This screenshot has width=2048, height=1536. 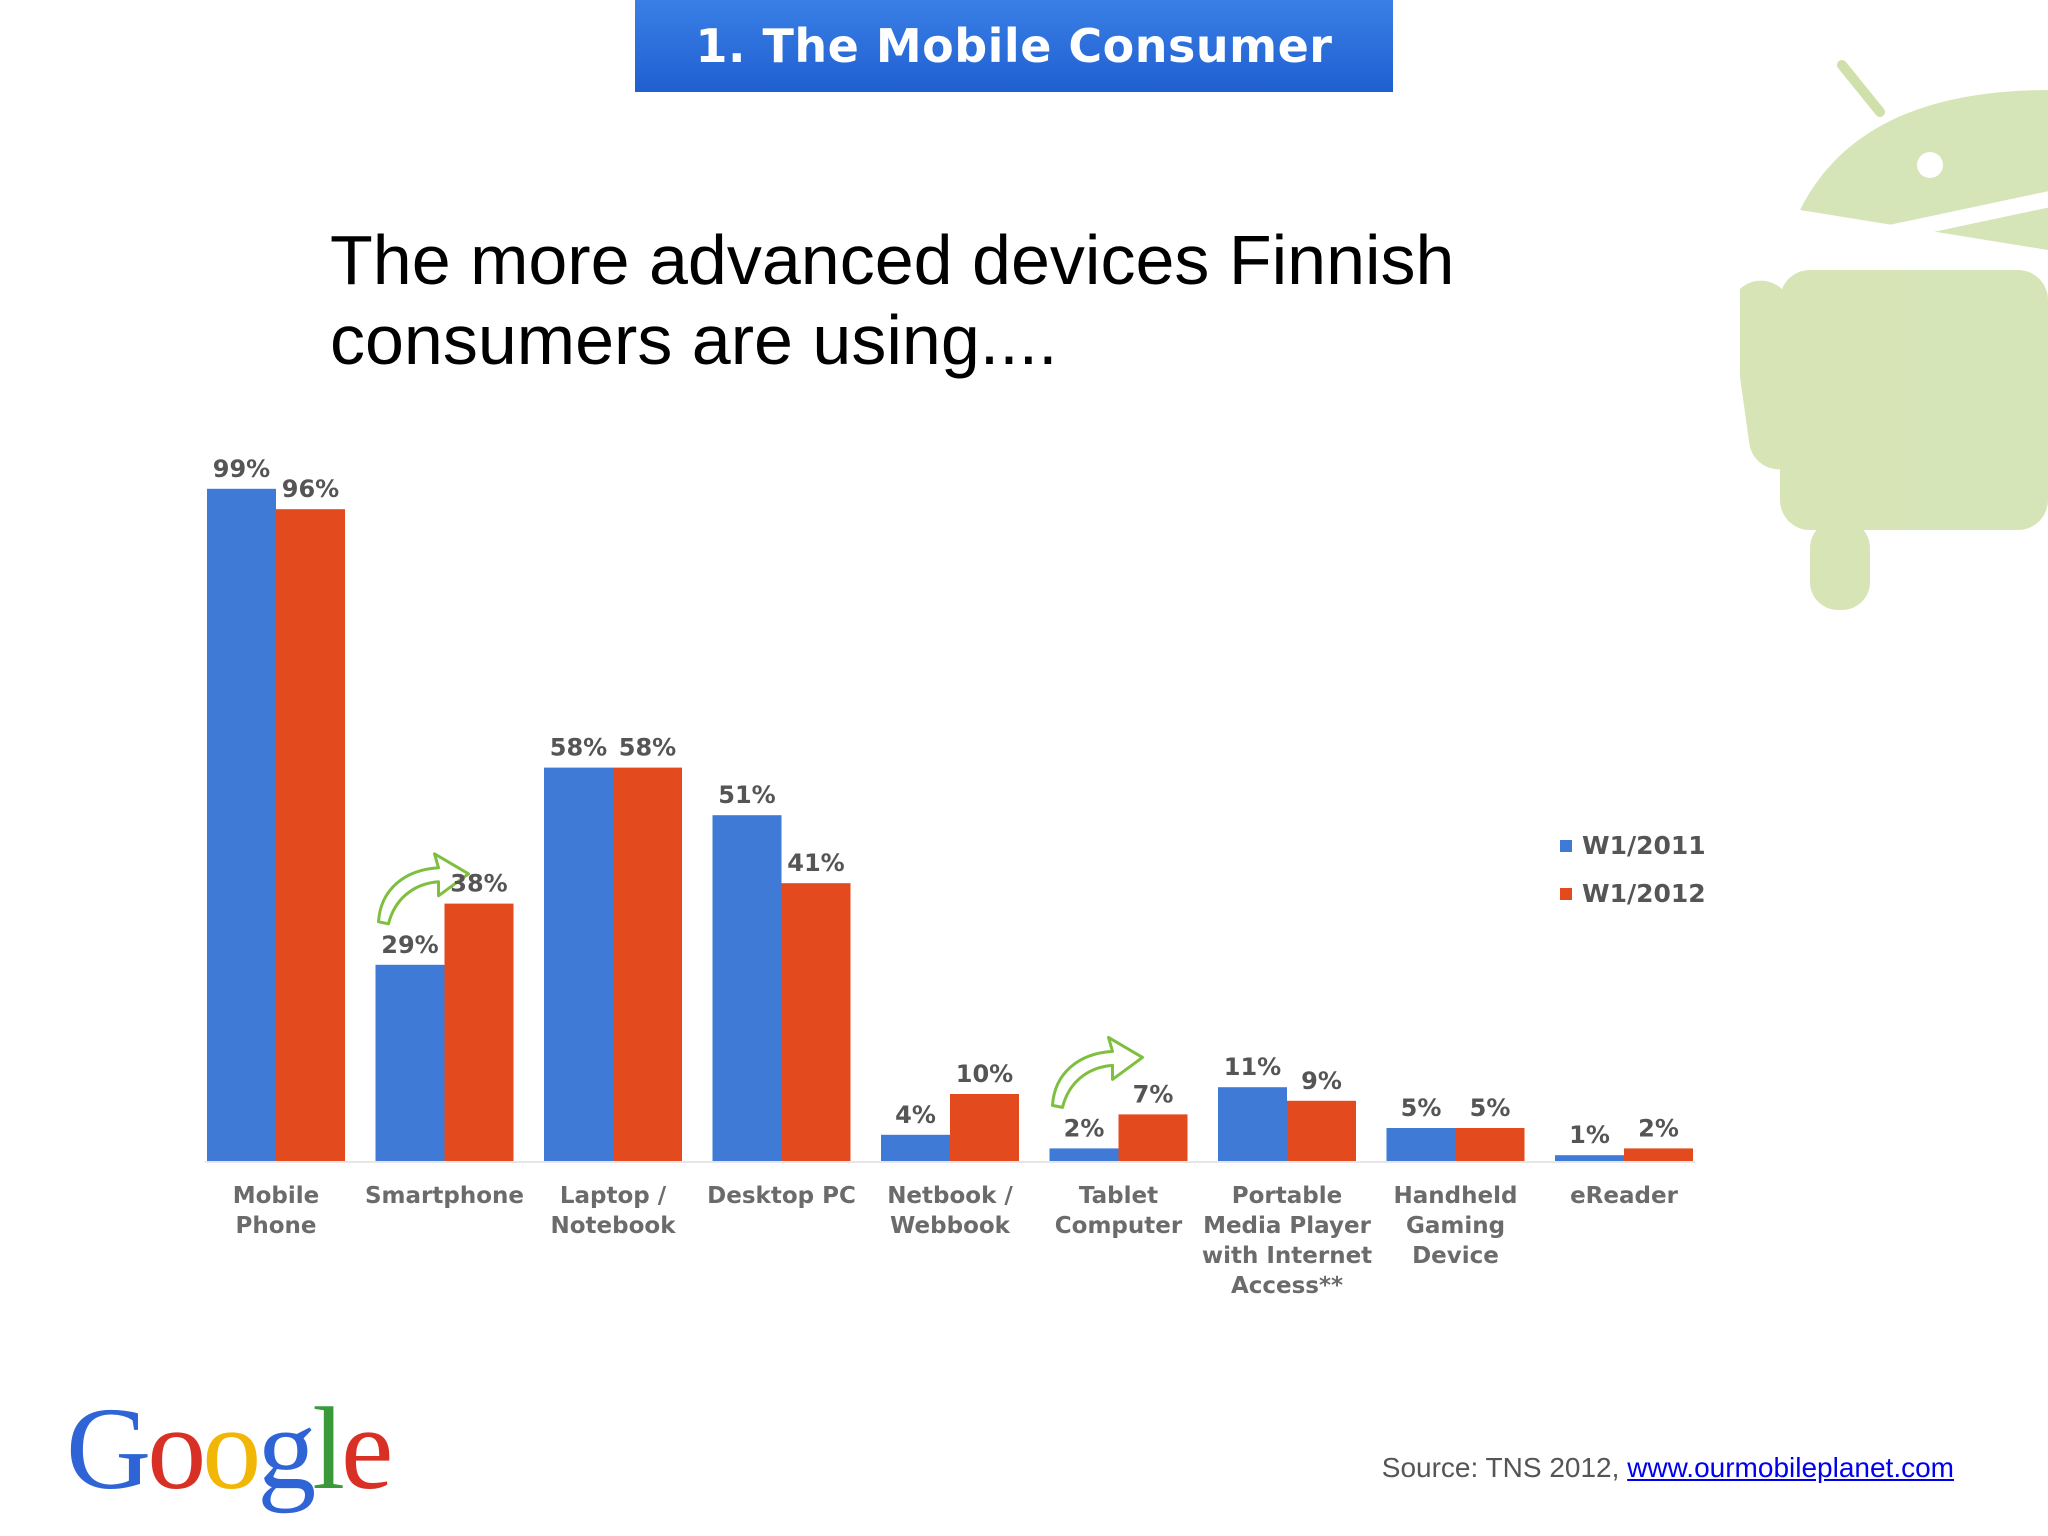 What do you see at coordinates (1644, 845) in the screenshot?
I see `legend-label-0: W1/2011` at bounding box center [1644, 845].